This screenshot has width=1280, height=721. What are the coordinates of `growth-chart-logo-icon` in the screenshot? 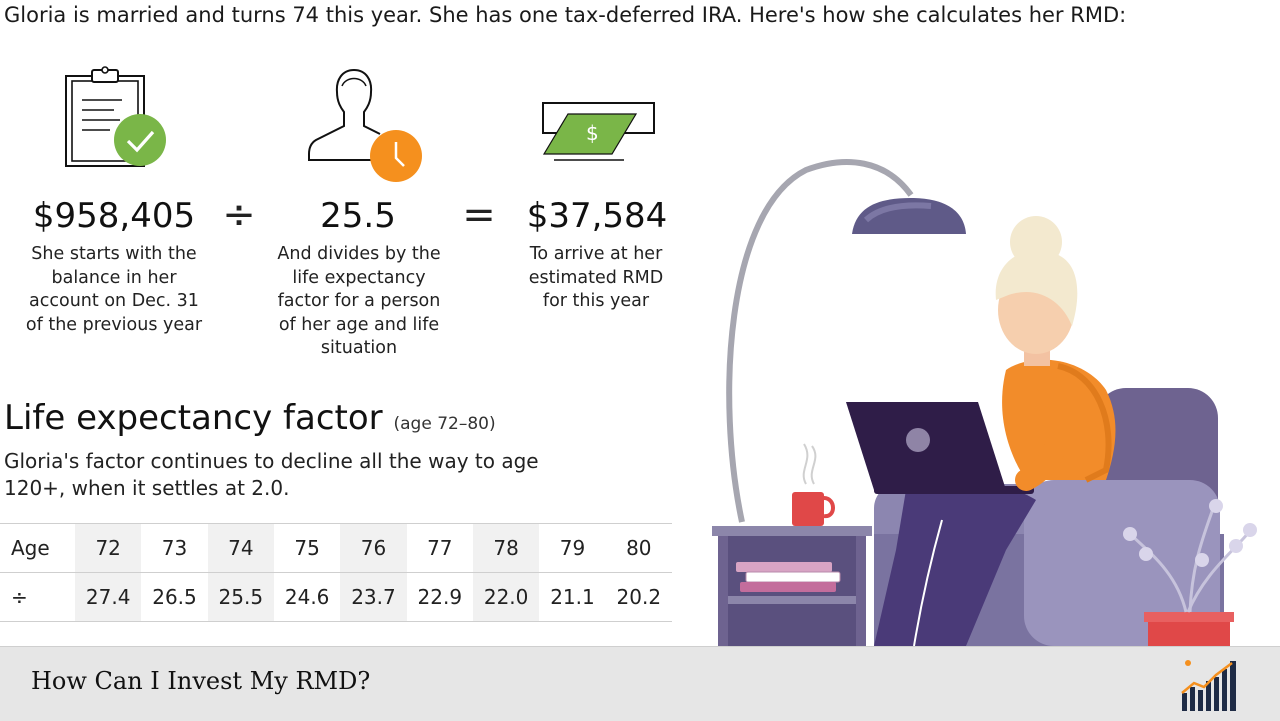 It's located at (1210, 687).